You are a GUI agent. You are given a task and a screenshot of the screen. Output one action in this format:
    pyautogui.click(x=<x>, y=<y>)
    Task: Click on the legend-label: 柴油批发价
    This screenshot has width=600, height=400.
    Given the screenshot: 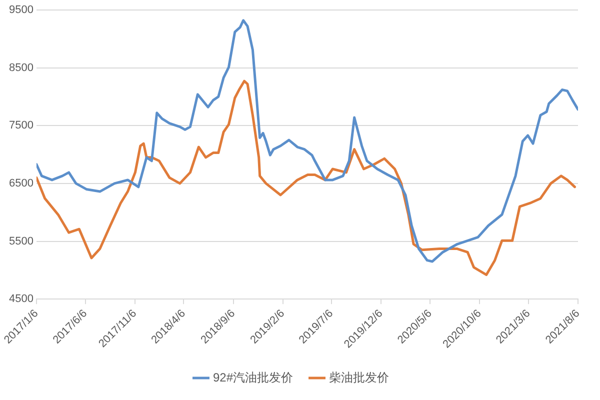 What is the action you would take?
    pyautogui.click(x=359, y=377)
    